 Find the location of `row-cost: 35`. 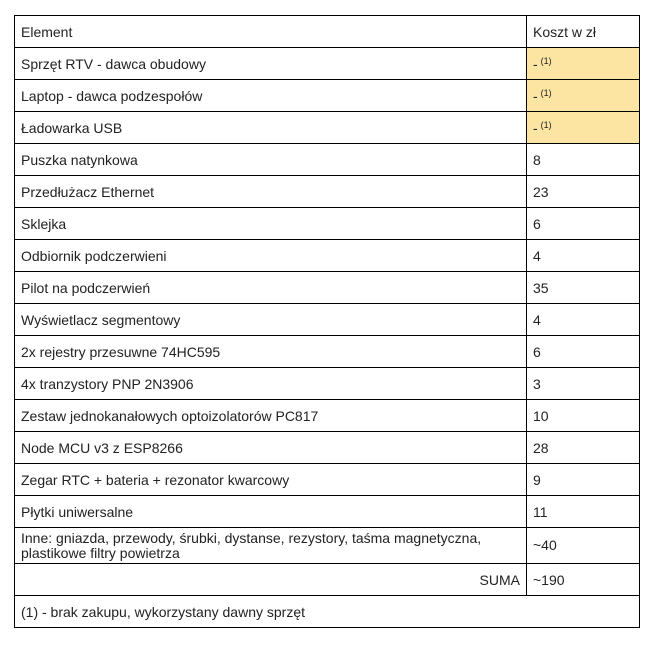

row-cost: 35 is located at coordinates (583, 287).